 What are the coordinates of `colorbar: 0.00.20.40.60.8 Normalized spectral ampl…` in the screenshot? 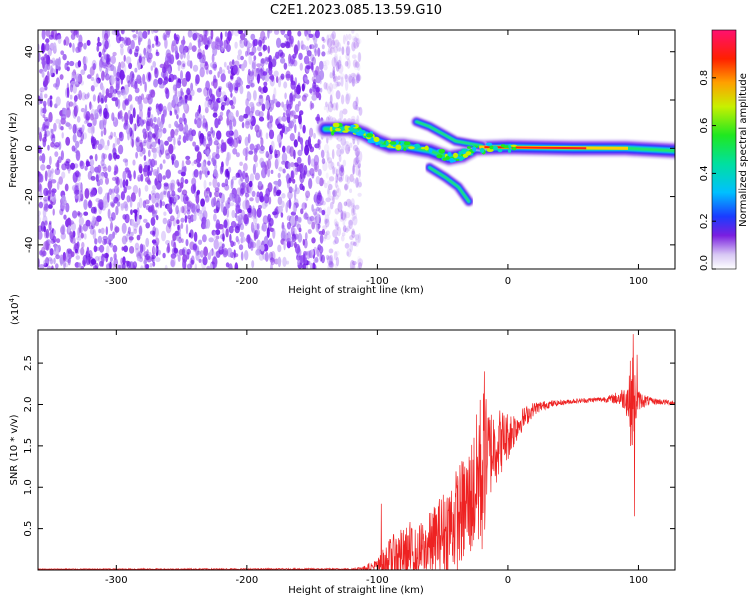 It's located at (724, 150).